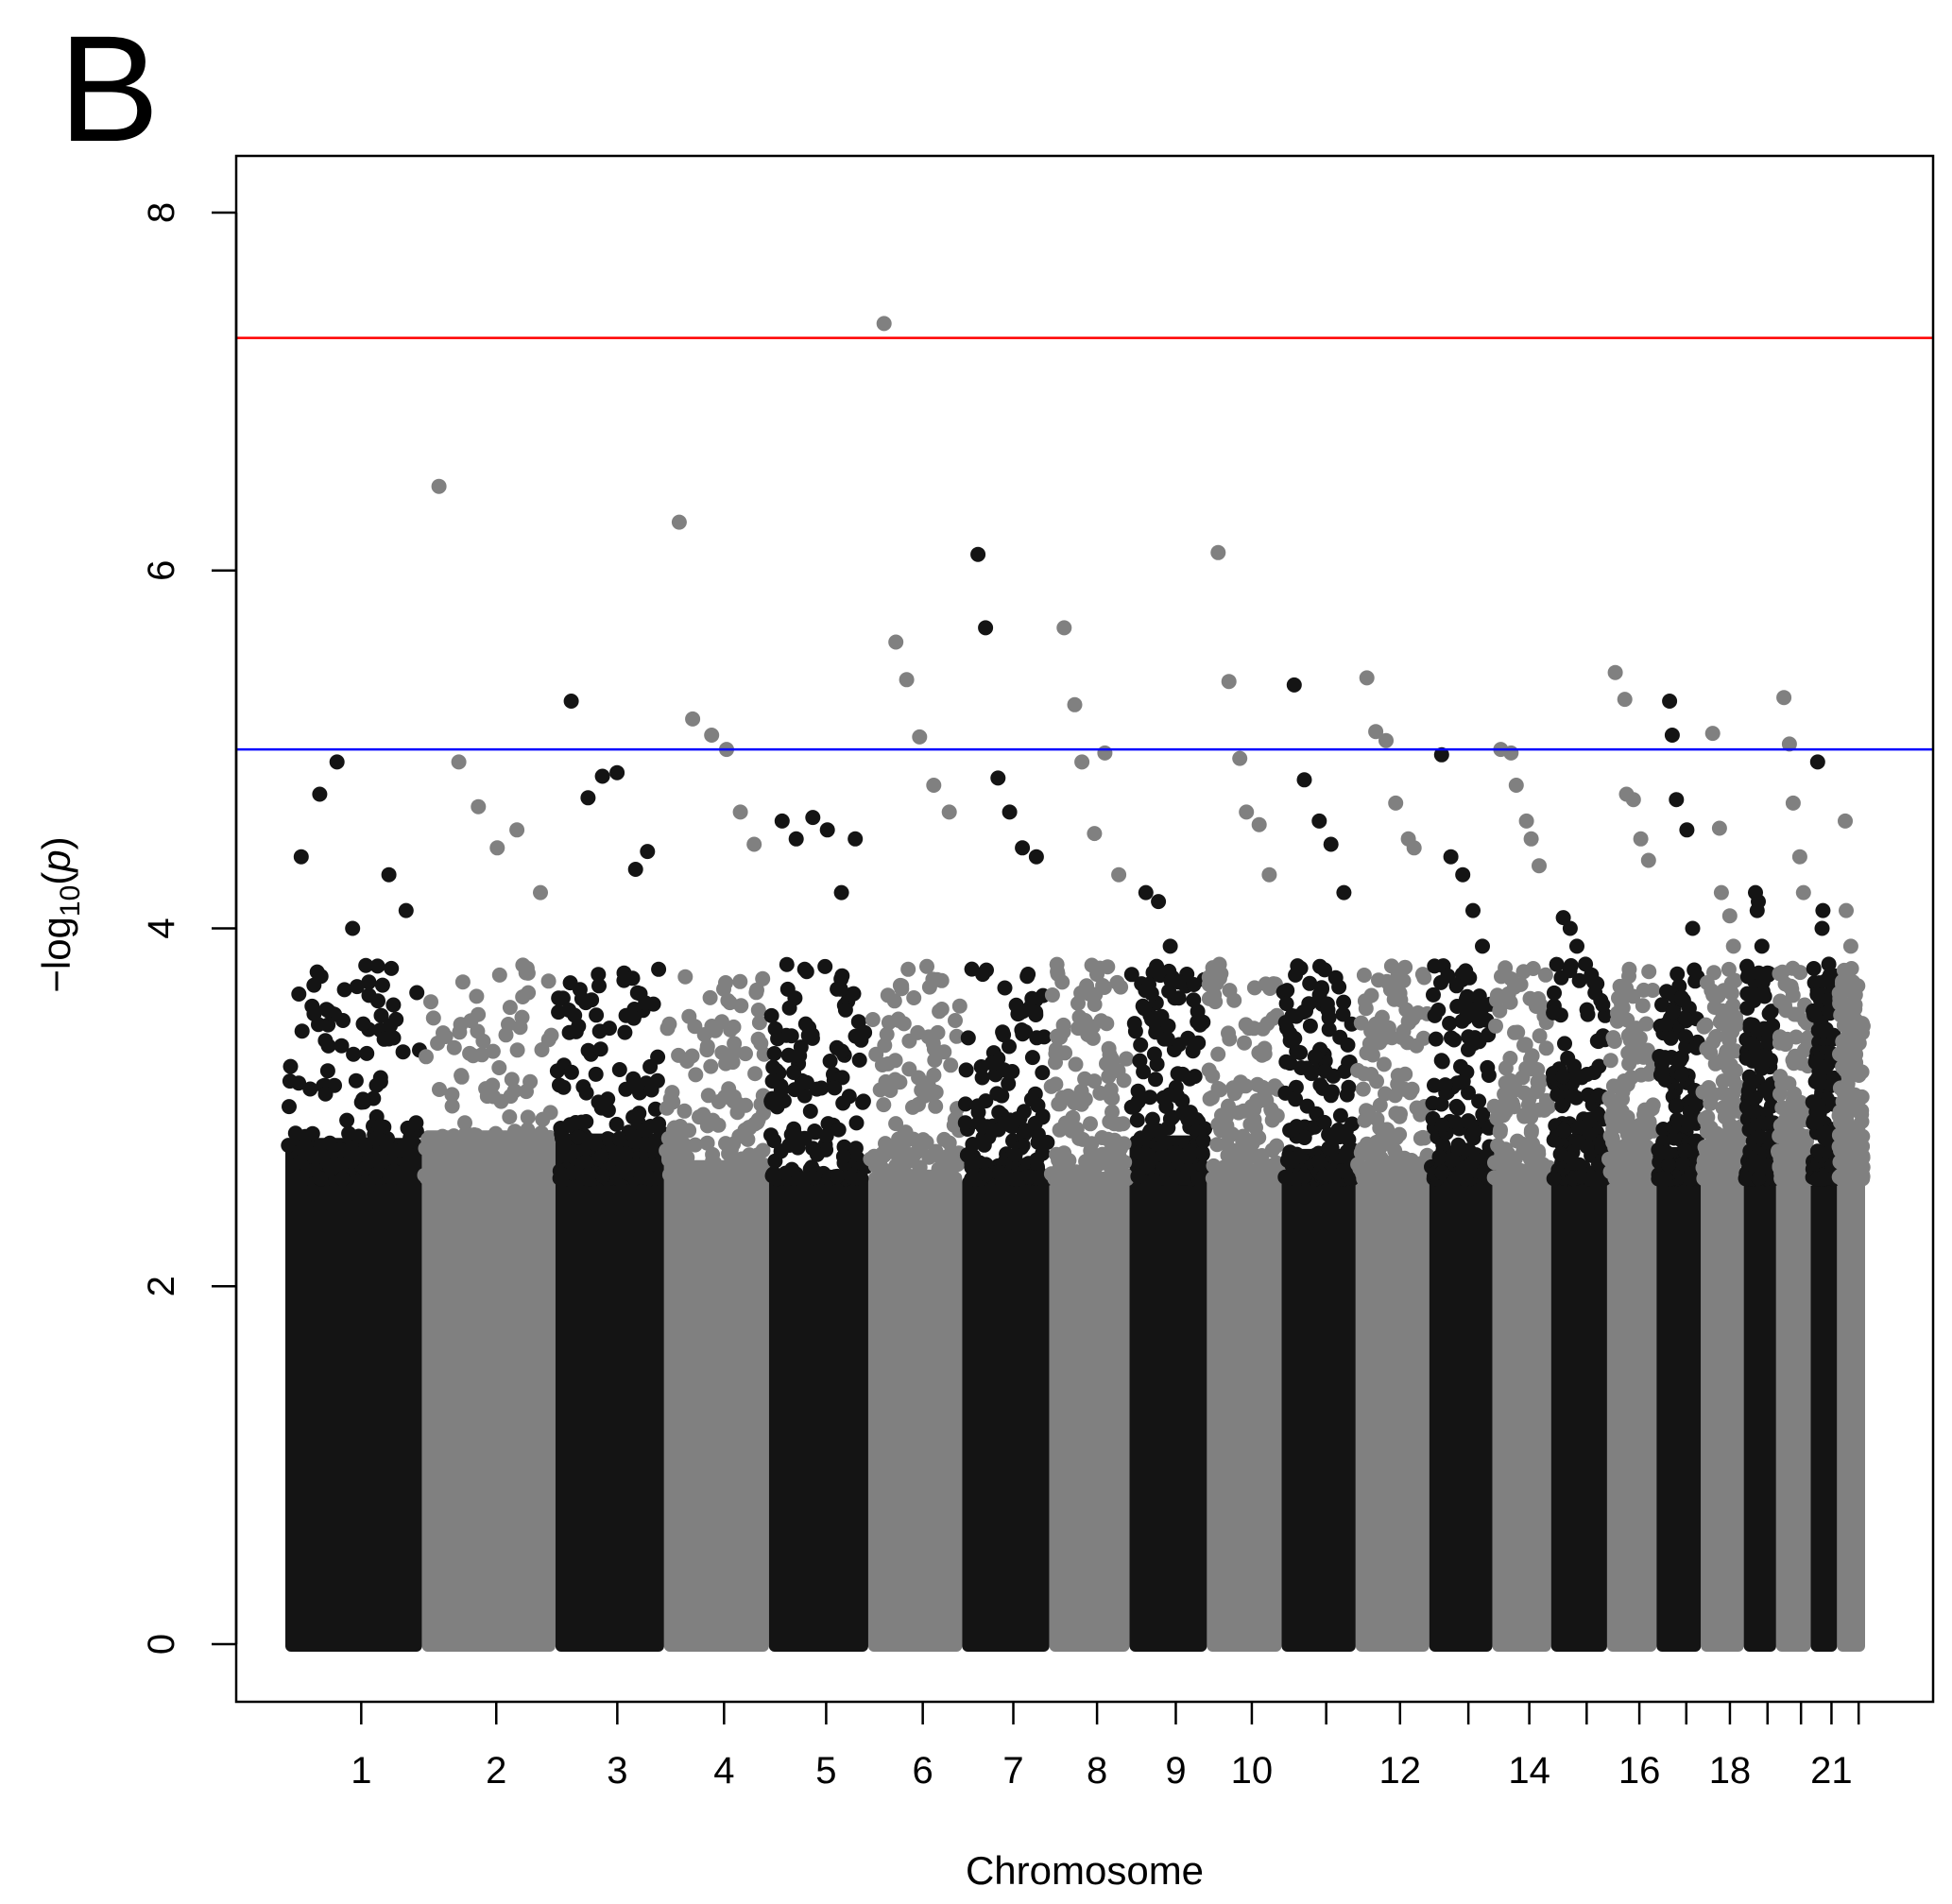  Describe the element at coordinates (1367, 678) in the screenshot. I see `peak-point-chr12` at that location.